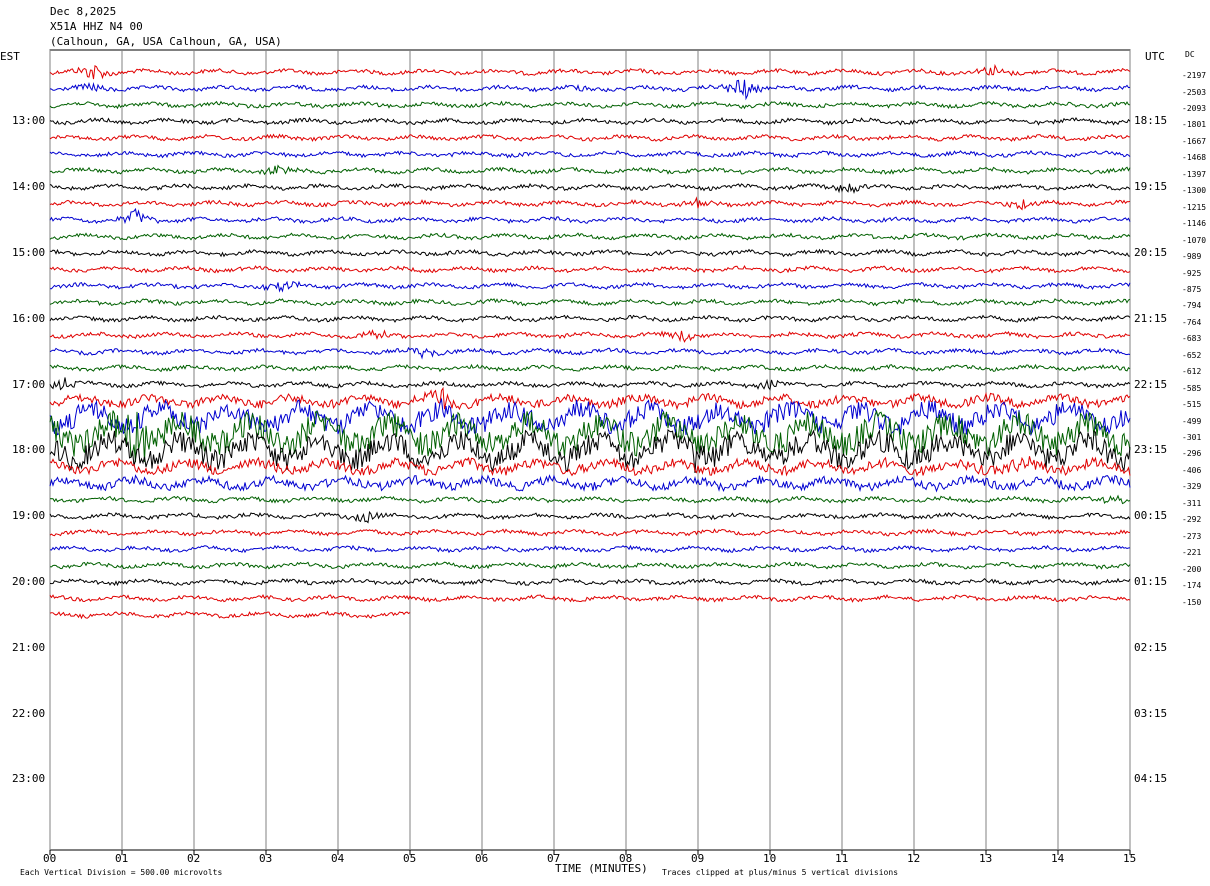 This screenshot has height=886, width=1210. What do you see at coordinates (29, 713) in the screenshot?
I see `left-hour-label: 22:00` at bounding box center [29, 713].